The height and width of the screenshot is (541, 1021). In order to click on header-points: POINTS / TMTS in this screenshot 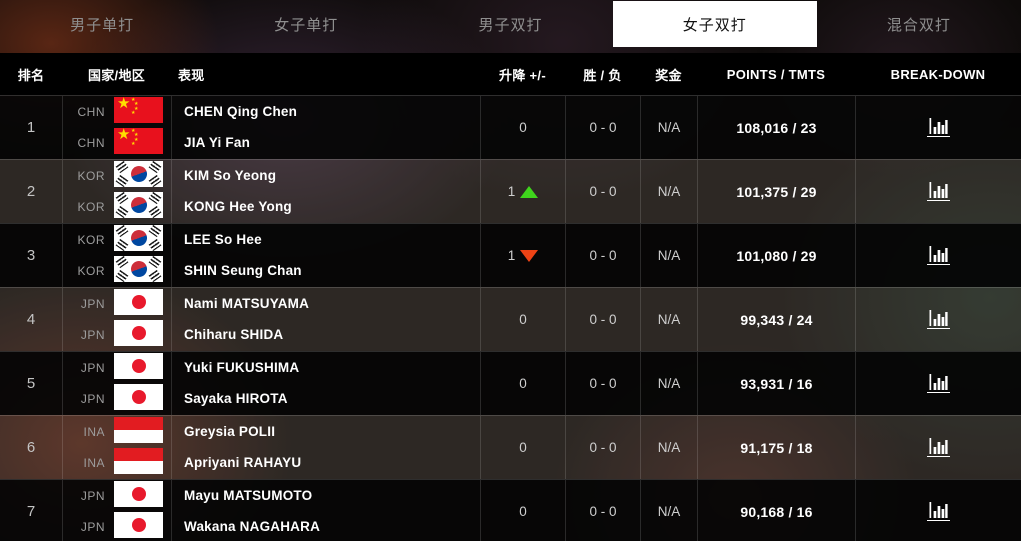, I will do `click(776, 74)`.